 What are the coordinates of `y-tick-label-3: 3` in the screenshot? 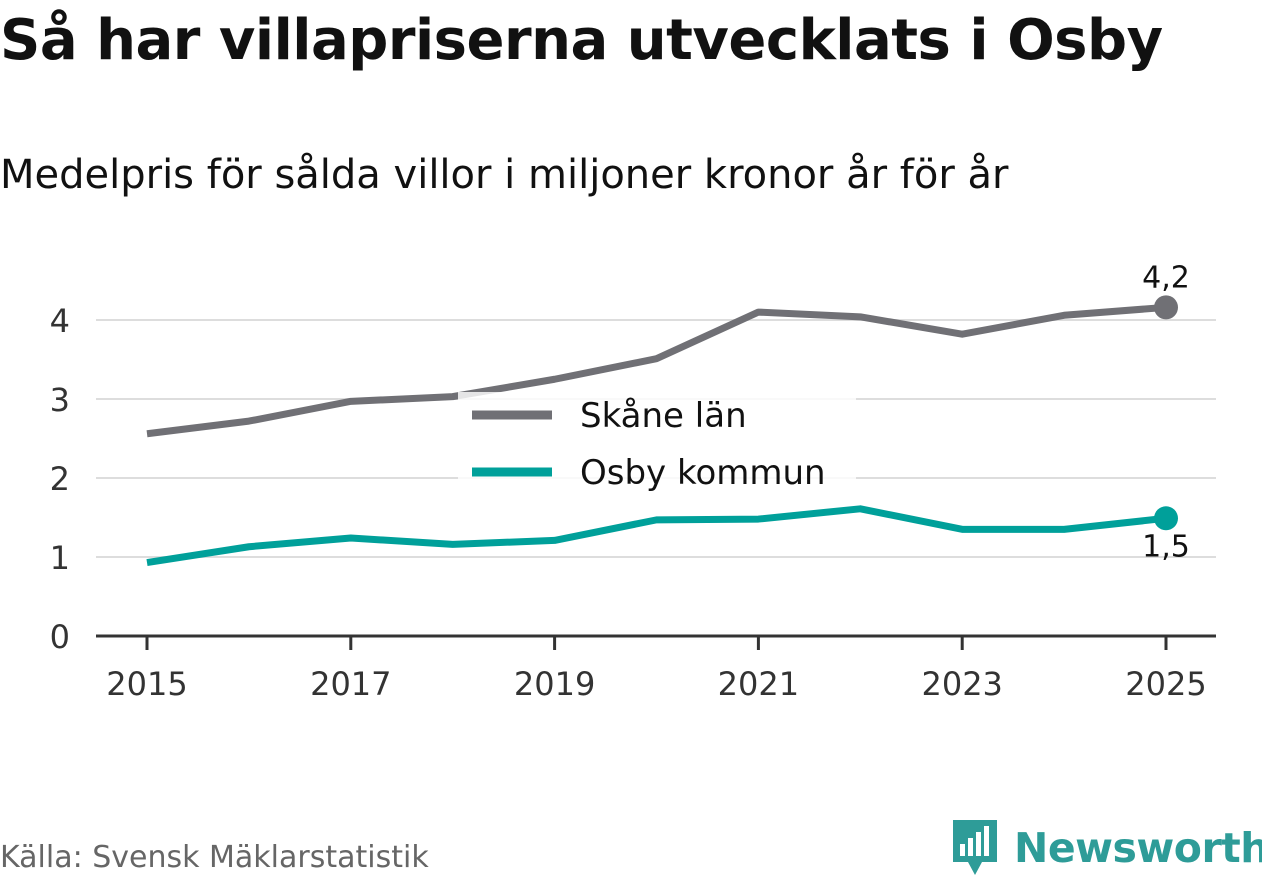 It's located at (60, 400).